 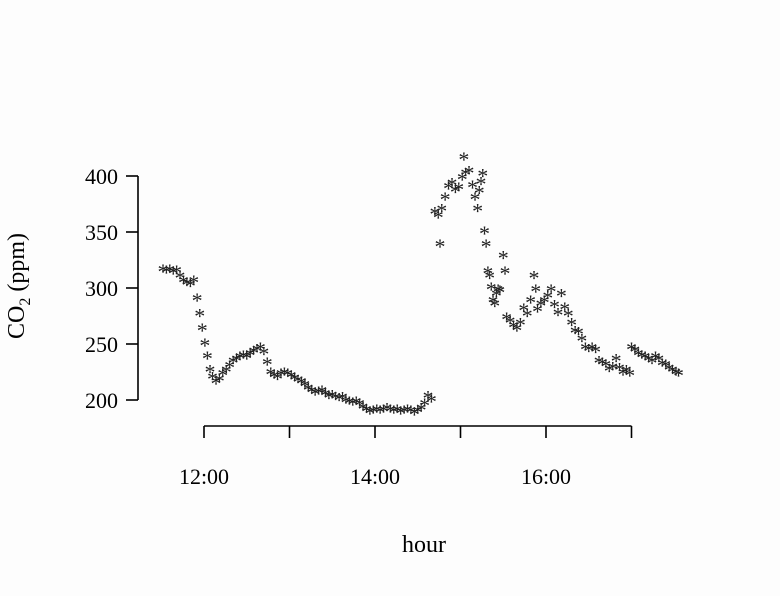 What do you see at coordinates (17, 265) in the screenshot?
I see `y-axis-title-suffix: (ppm)` at bounding box center [17, 265].